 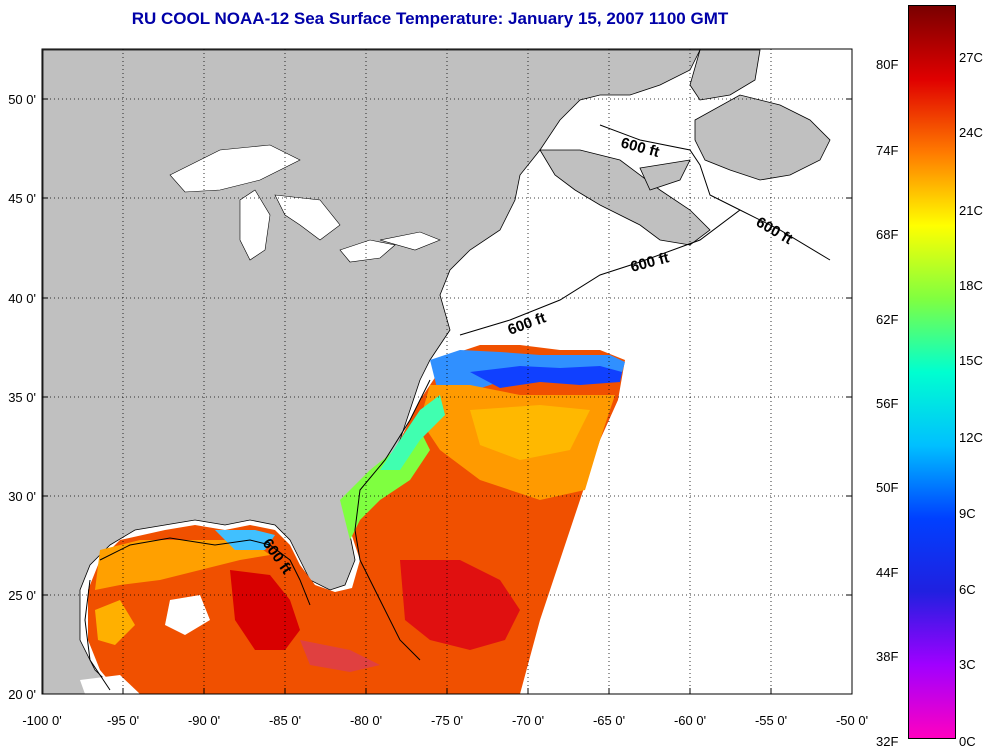 I want to click on lat-tick-label: 30 0', so click(x=22, y=496).